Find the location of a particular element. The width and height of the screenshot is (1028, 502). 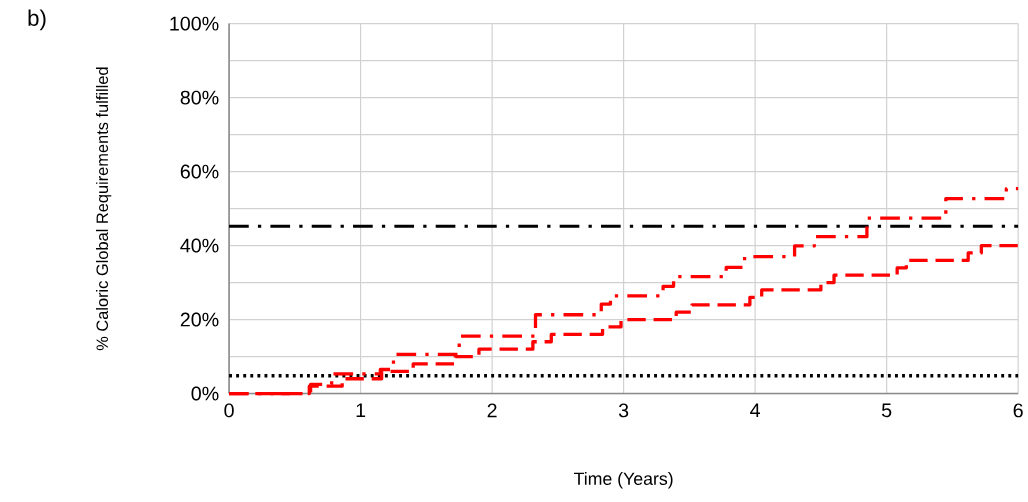

x-tick-label: 3 is located at coordinates (623, 410).